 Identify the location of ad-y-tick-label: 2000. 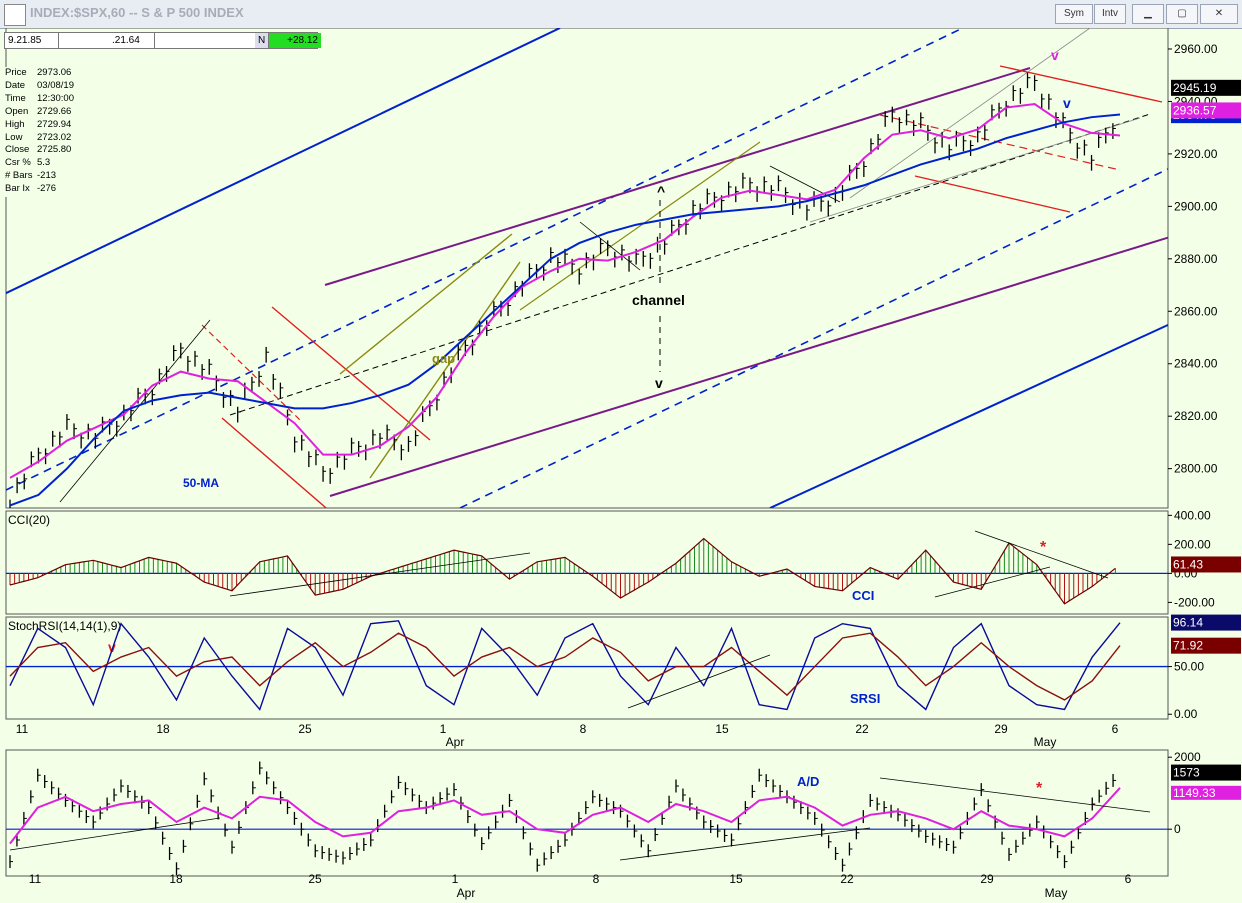
(1187, 757).